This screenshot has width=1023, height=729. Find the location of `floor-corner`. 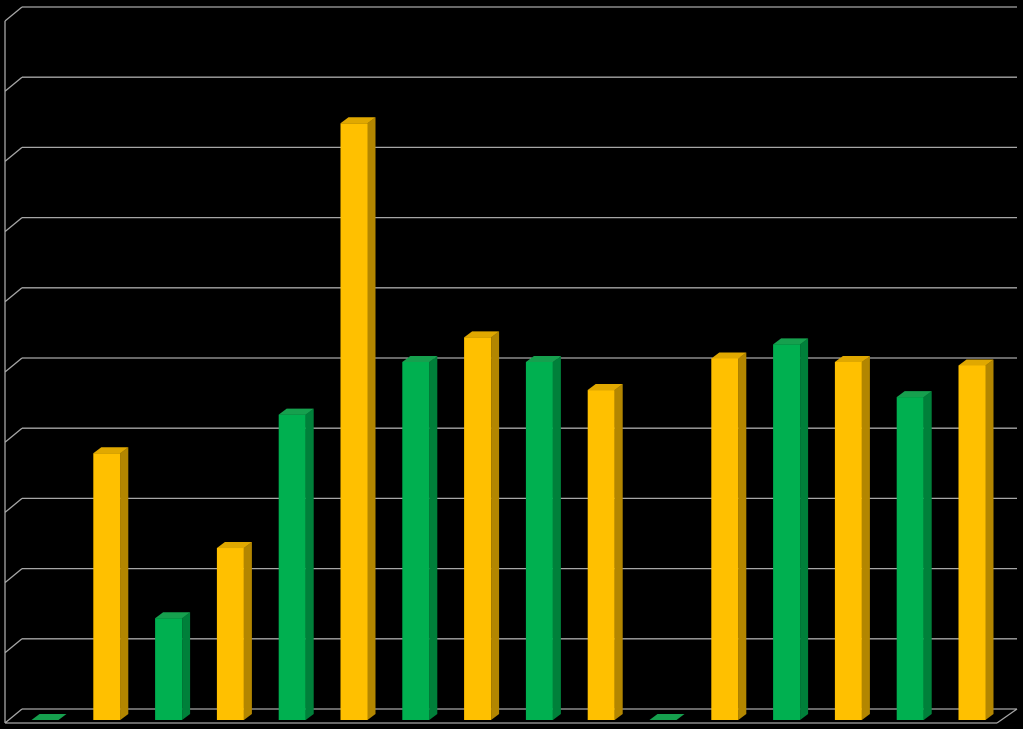

floor-corner is located at coordinates (1007, 716).